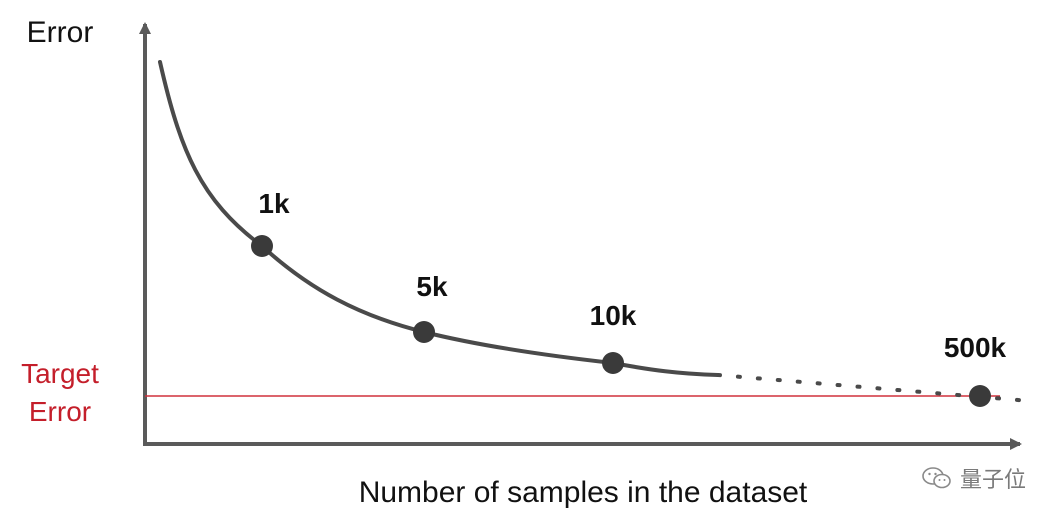 This screenshot has height=528, width=1058. I want to click on target-error-label-line2: Error, so click(60, 411).